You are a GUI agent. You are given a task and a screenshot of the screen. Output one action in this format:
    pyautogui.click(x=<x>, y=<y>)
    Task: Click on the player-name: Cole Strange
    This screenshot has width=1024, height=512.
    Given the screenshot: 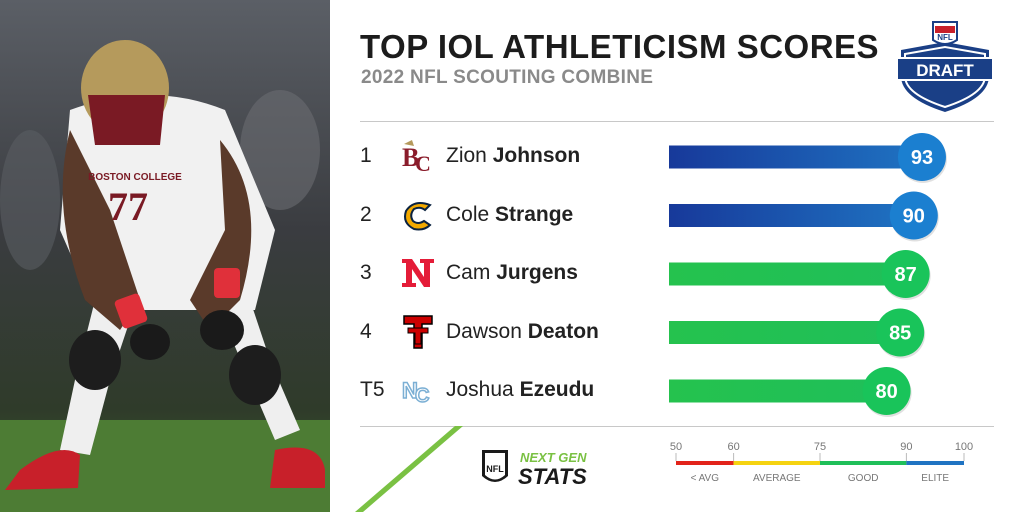 What is the action you would take?
    pyautogui.click(x=509, y=215)
    